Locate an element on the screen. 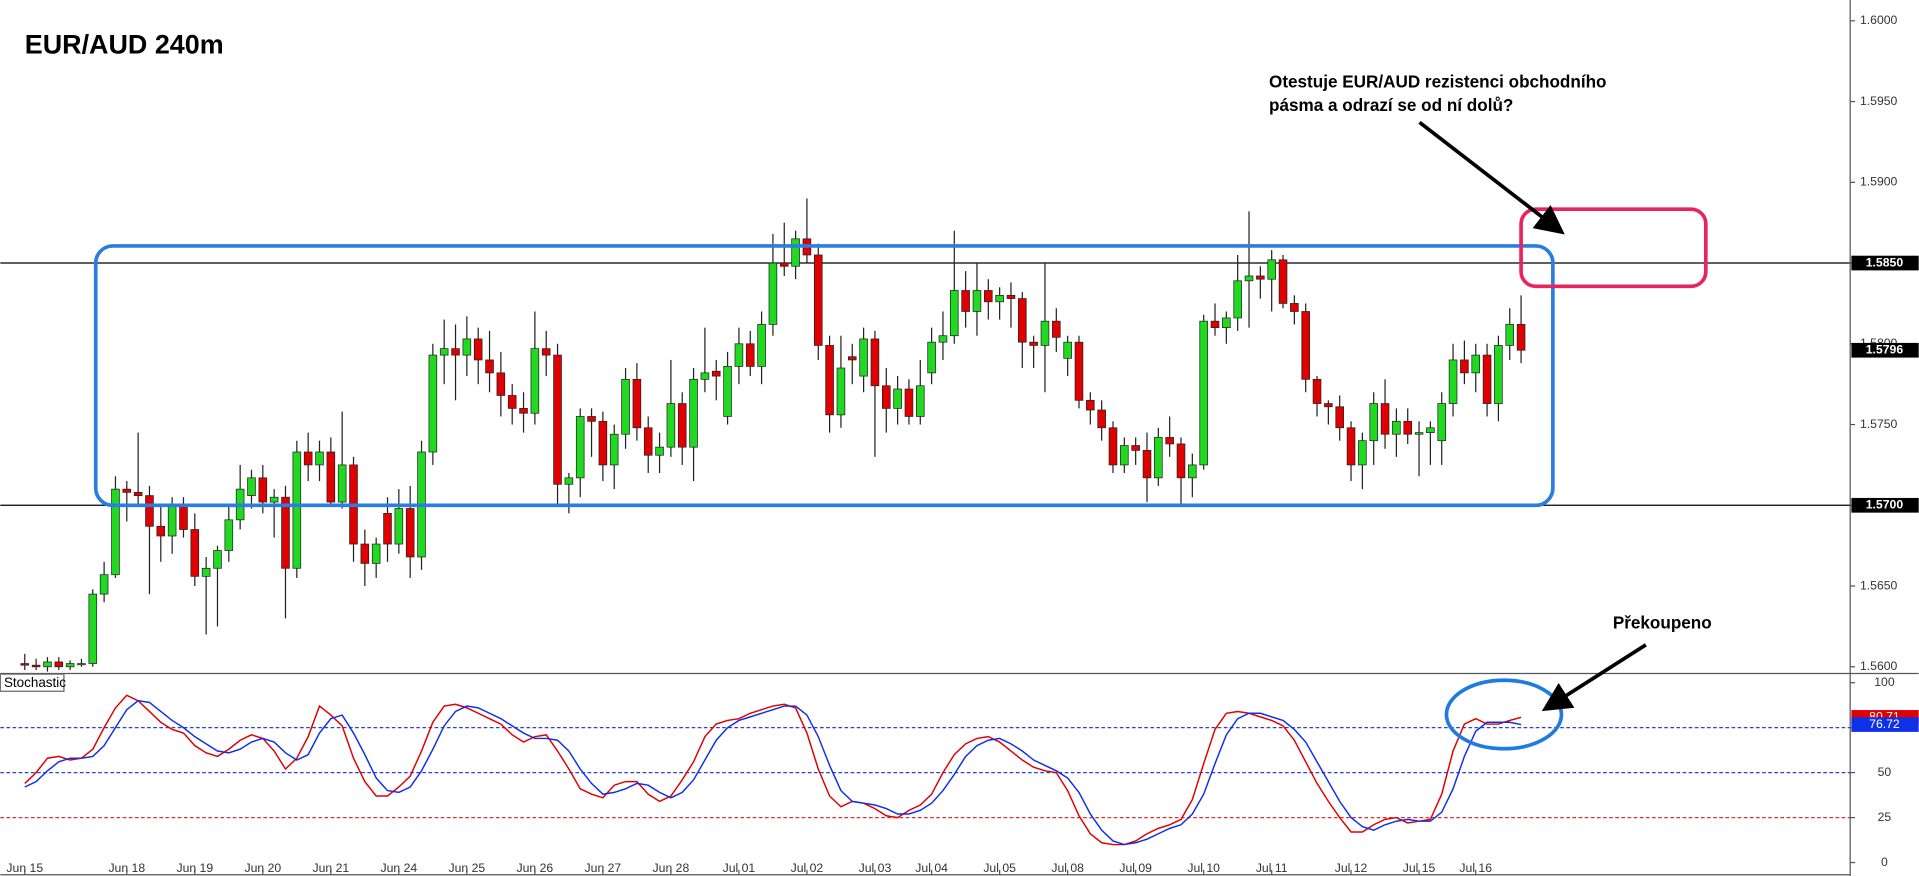 The width and height of the screenshot is (1919, 876). x-tick-label: Jul 16 is located at coordinates (1475, 868).